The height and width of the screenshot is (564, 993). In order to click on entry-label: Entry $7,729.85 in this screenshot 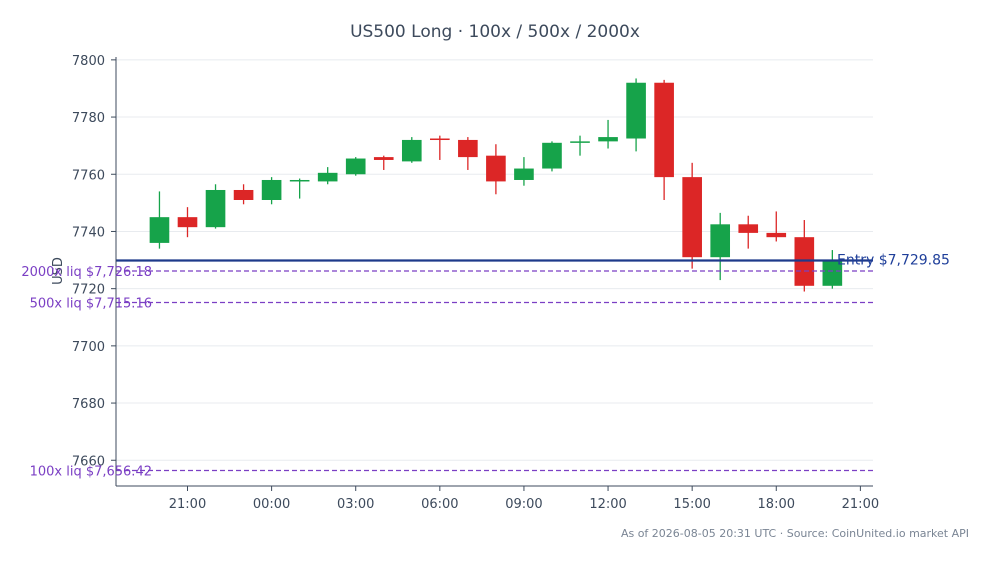, I will do `click(893, 260)`.